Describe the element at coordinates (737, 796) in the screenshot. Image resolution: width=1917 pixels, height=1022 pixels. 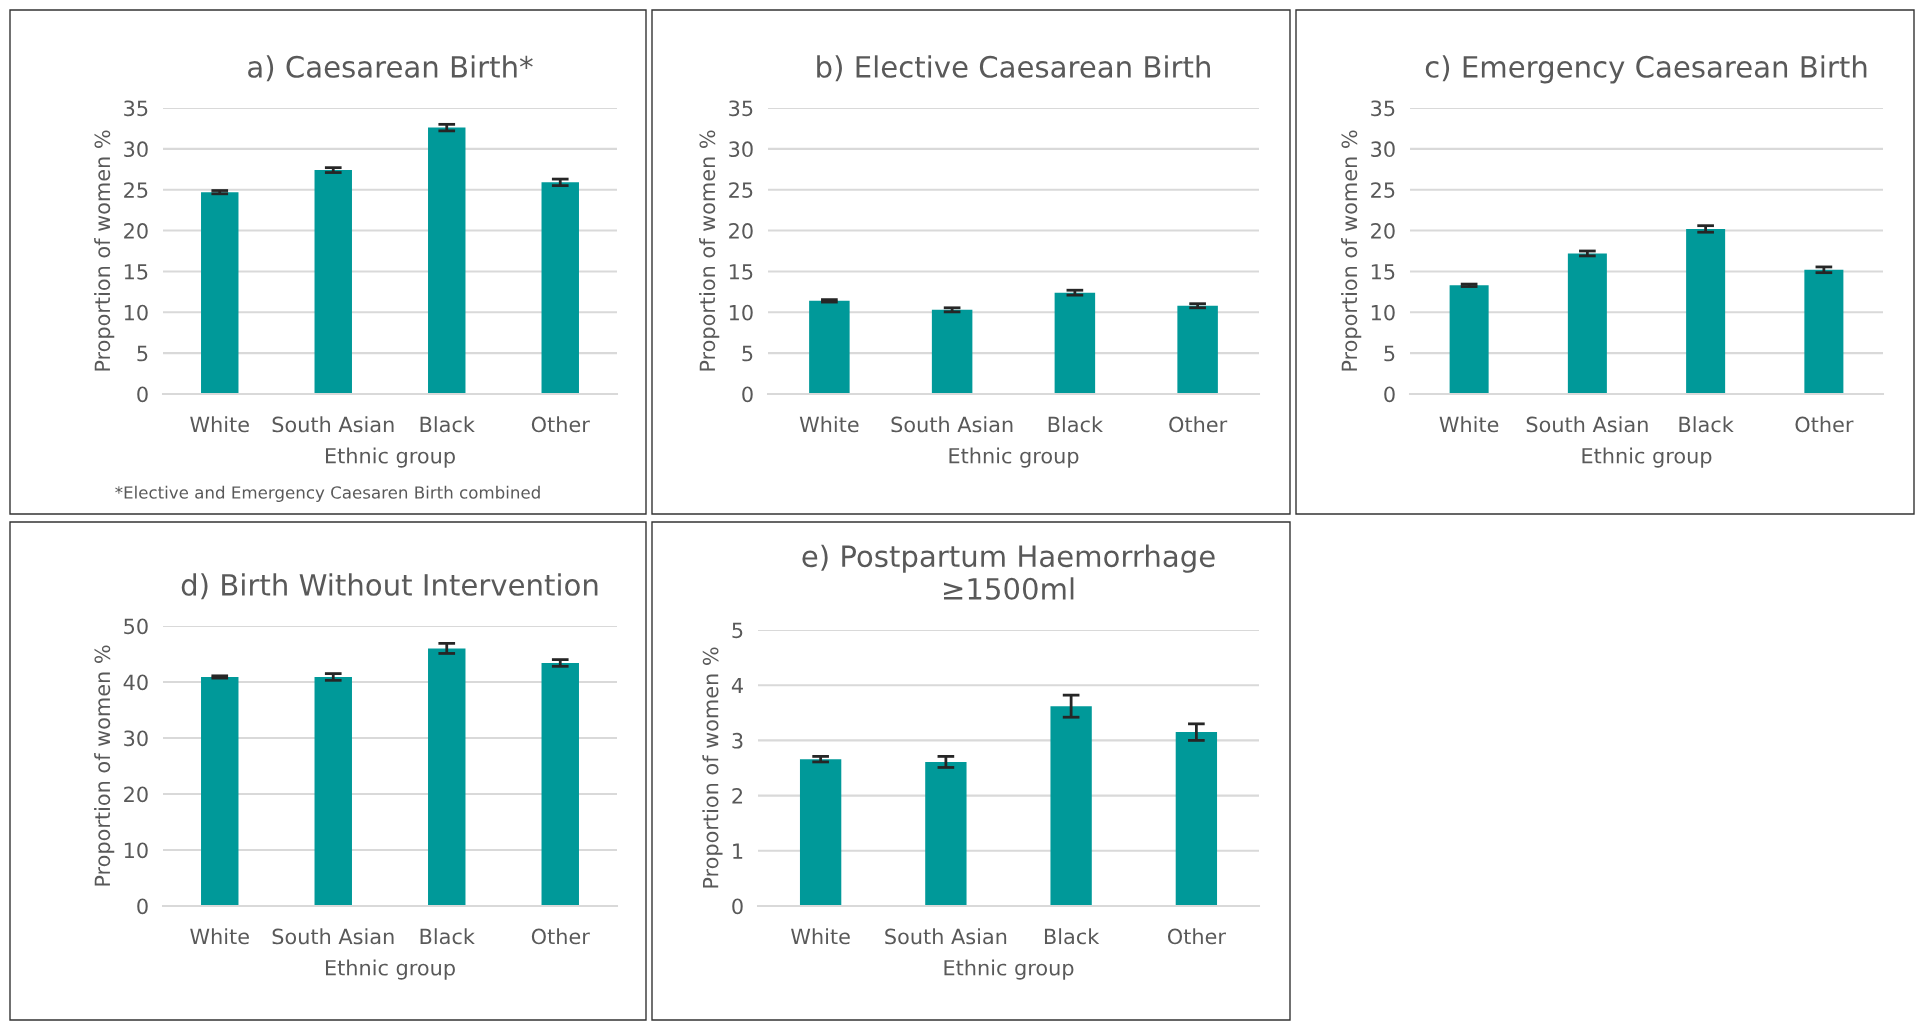
I see `y-tick-label: 2` at that location.